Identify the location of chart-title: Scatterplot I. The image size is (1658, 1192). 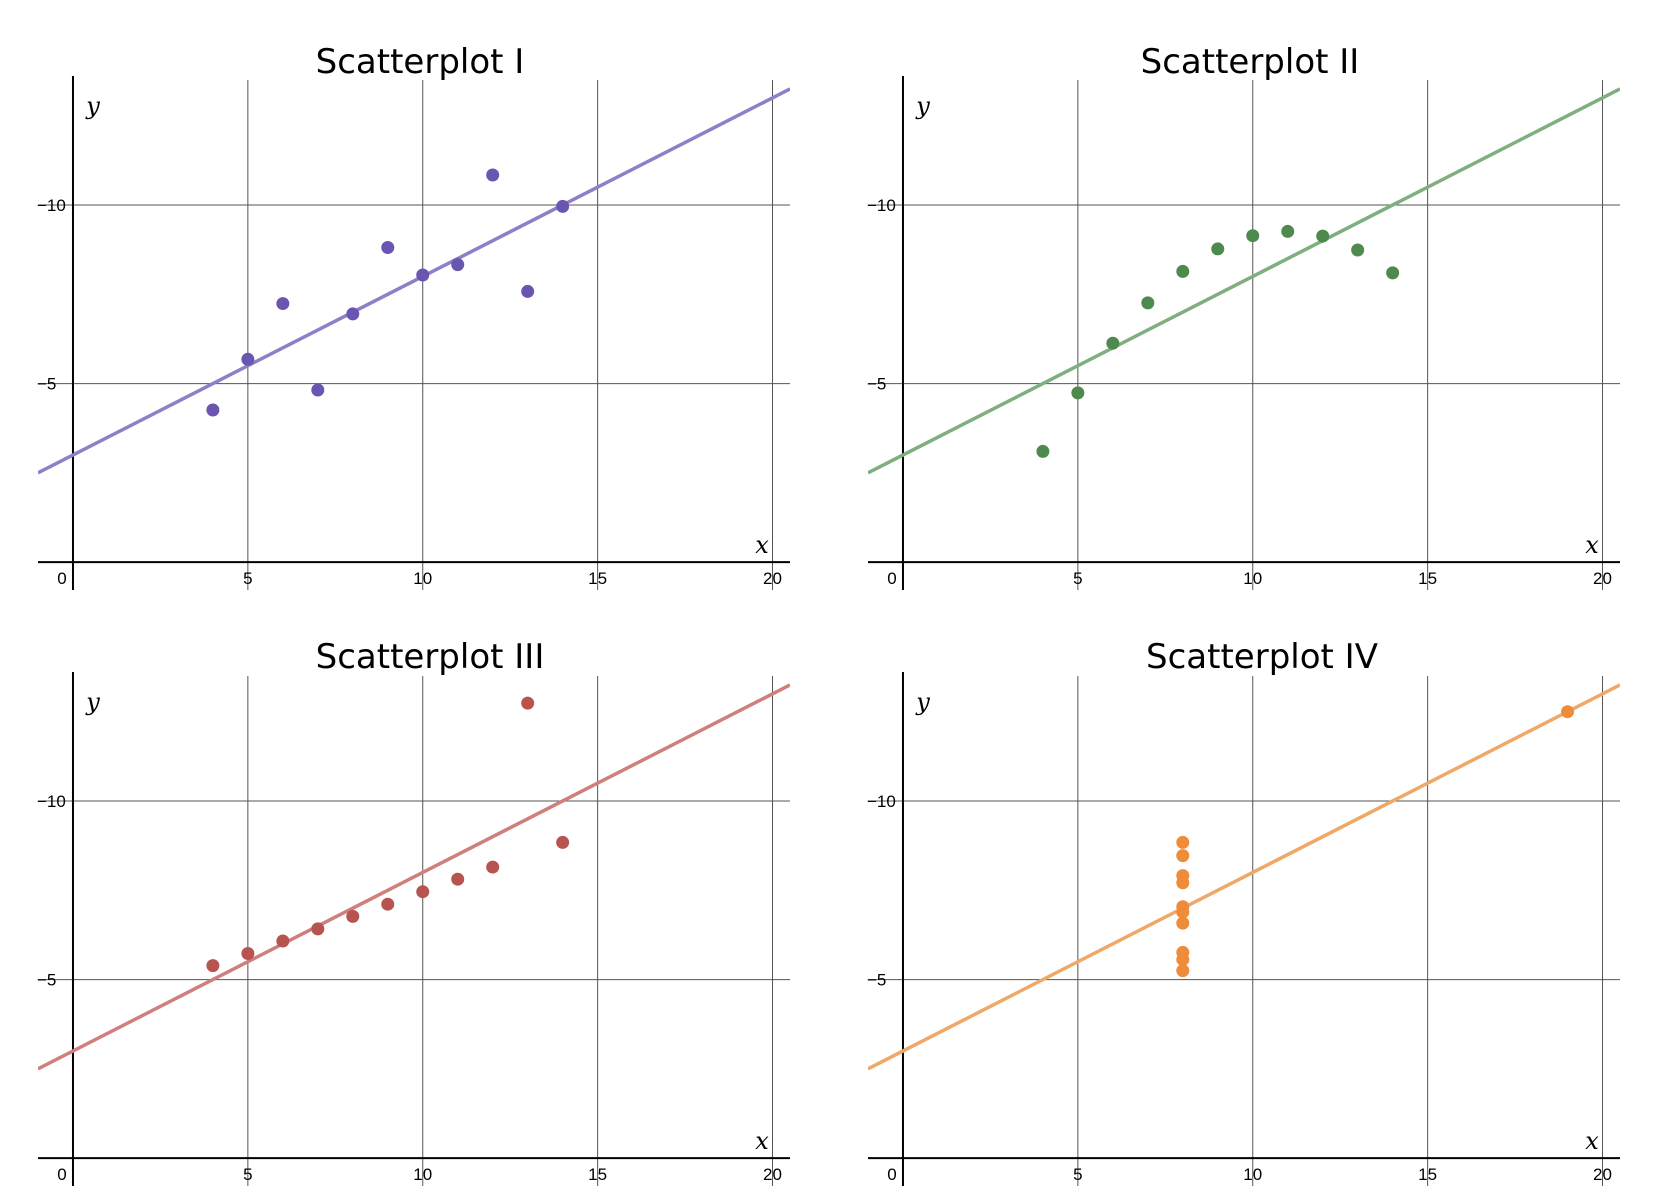
(420, 62).